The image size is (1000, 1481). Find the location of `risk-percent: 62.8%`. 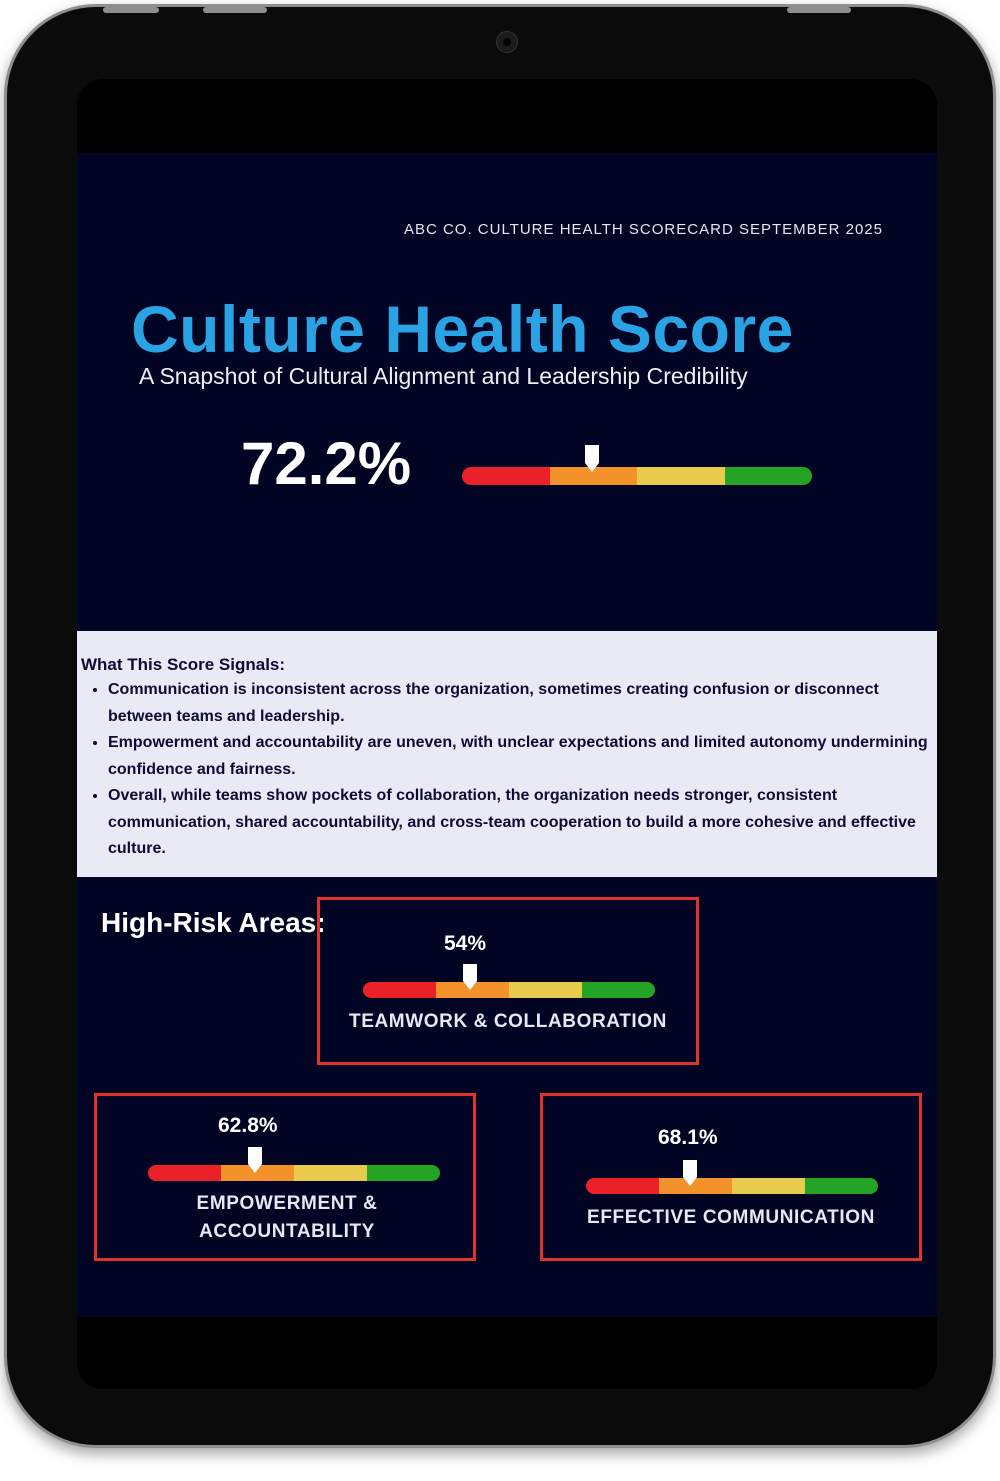

risk-percent: 62.8% is located at coordinates (248, 1125).